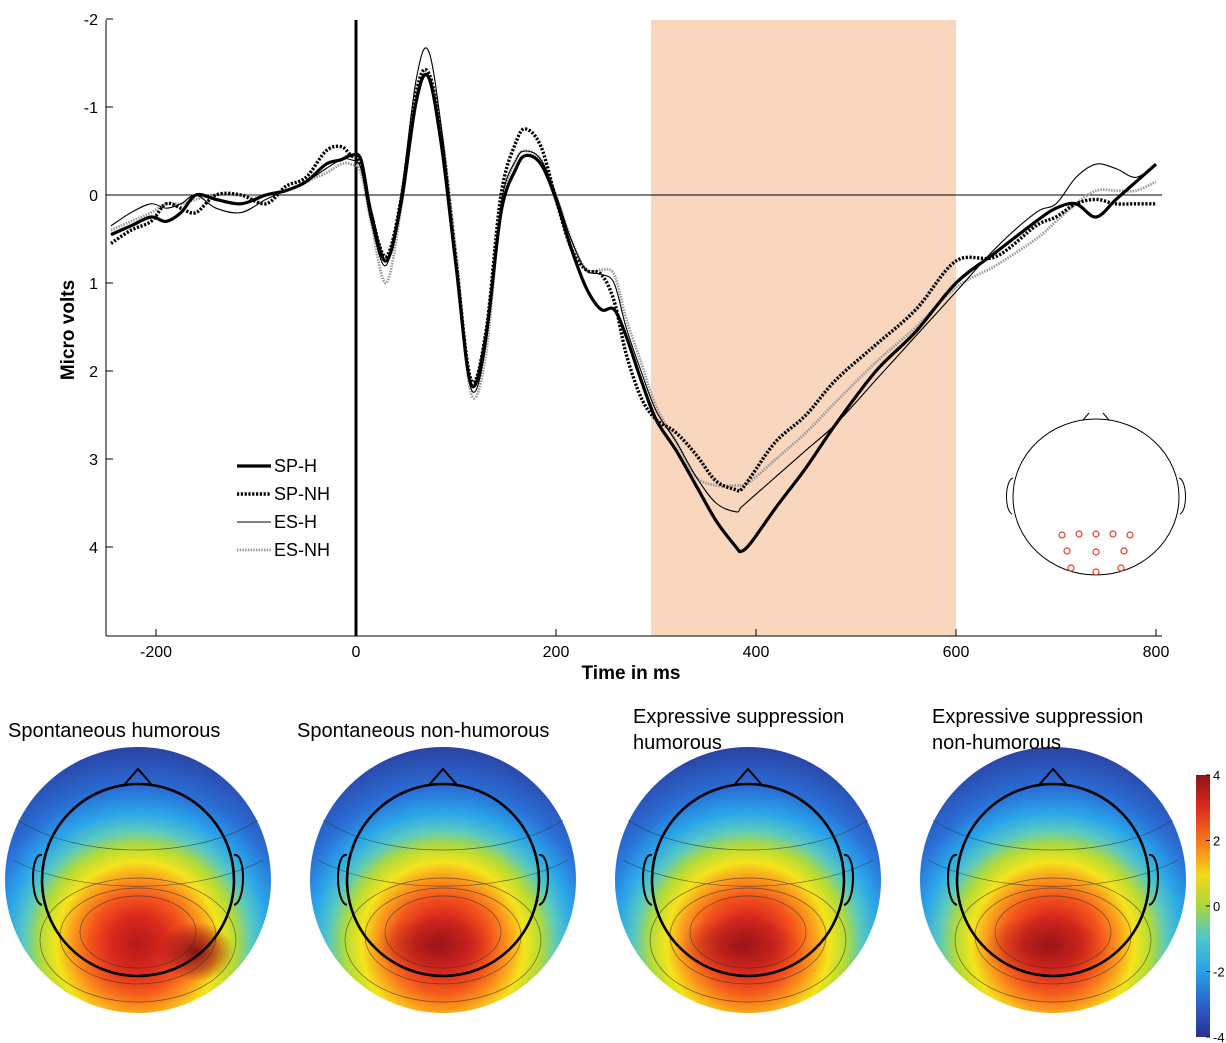  What do you see at coordinates (631, 673) in the screenshot?
I see `x-axis-title: Time in ms` at bounding box center [631, 673].